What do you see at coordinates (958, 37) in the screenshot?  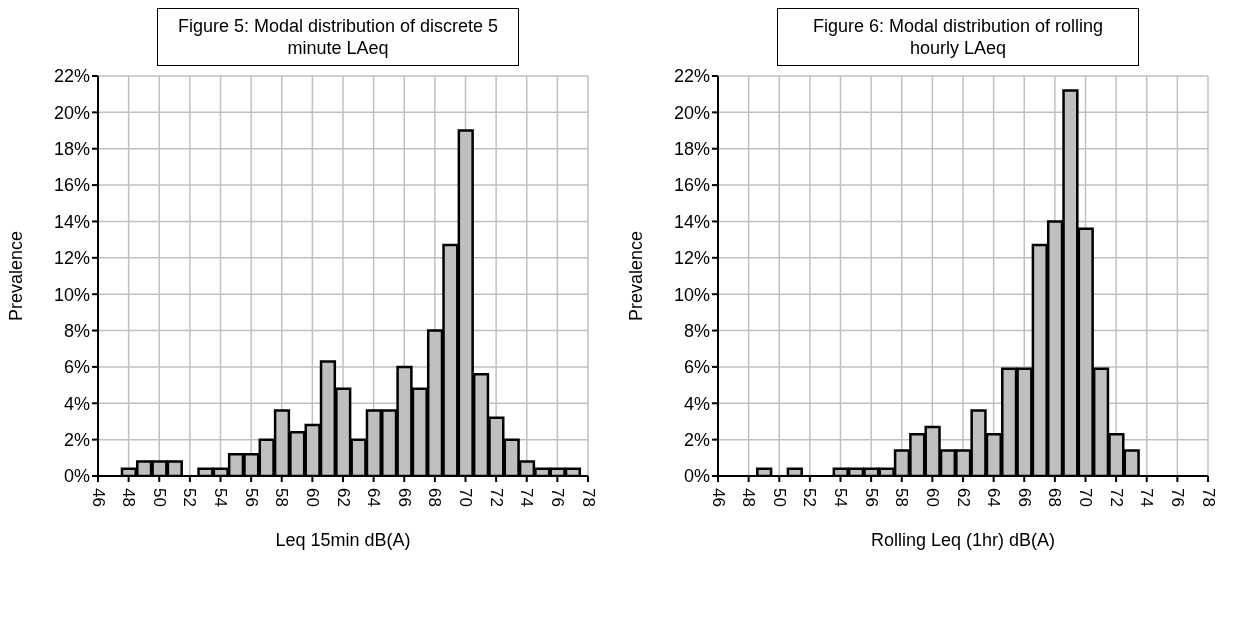 I see `chart-title: Figure 6: Modal distribution of rolling hourly LAeq` at bounding box center [958, 37].